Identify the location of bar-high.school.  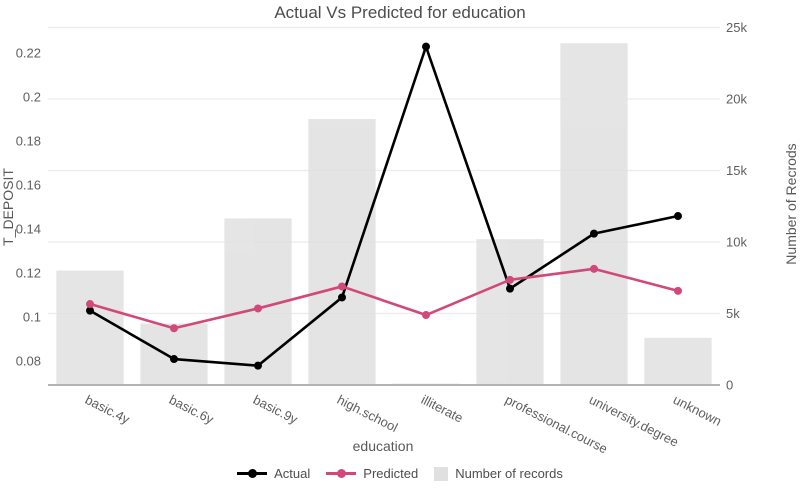
(342, 252).